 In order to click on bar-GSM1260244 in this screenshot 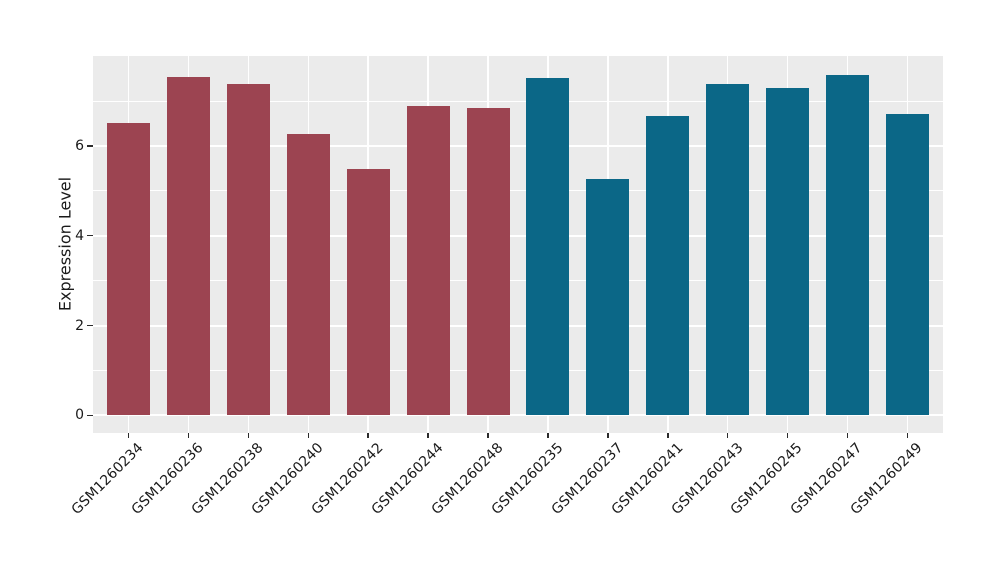, I will do `click(428, 260)`.